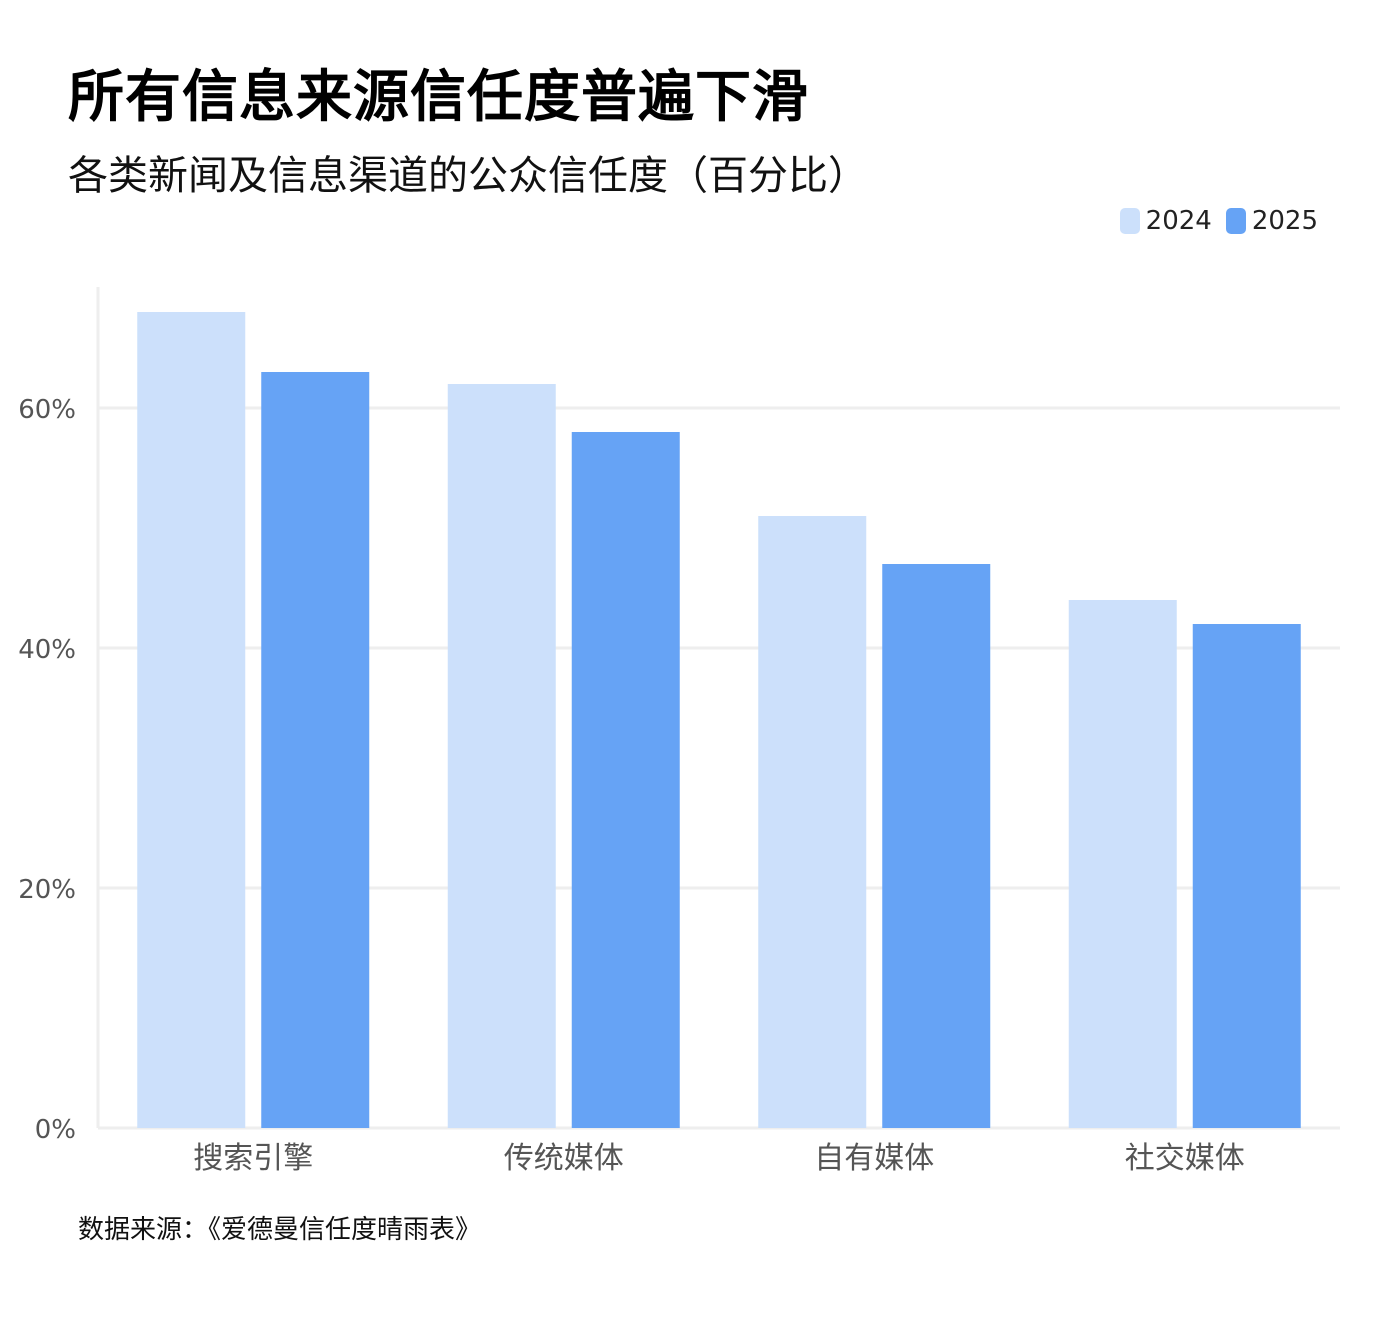 The width and height of the screenshot is (1380, 1320). What do you see at coordinates (253, 1158) in the screenshot?
I see `x-tick-label: 搜索引擎` at bounding box center [253, 1158].